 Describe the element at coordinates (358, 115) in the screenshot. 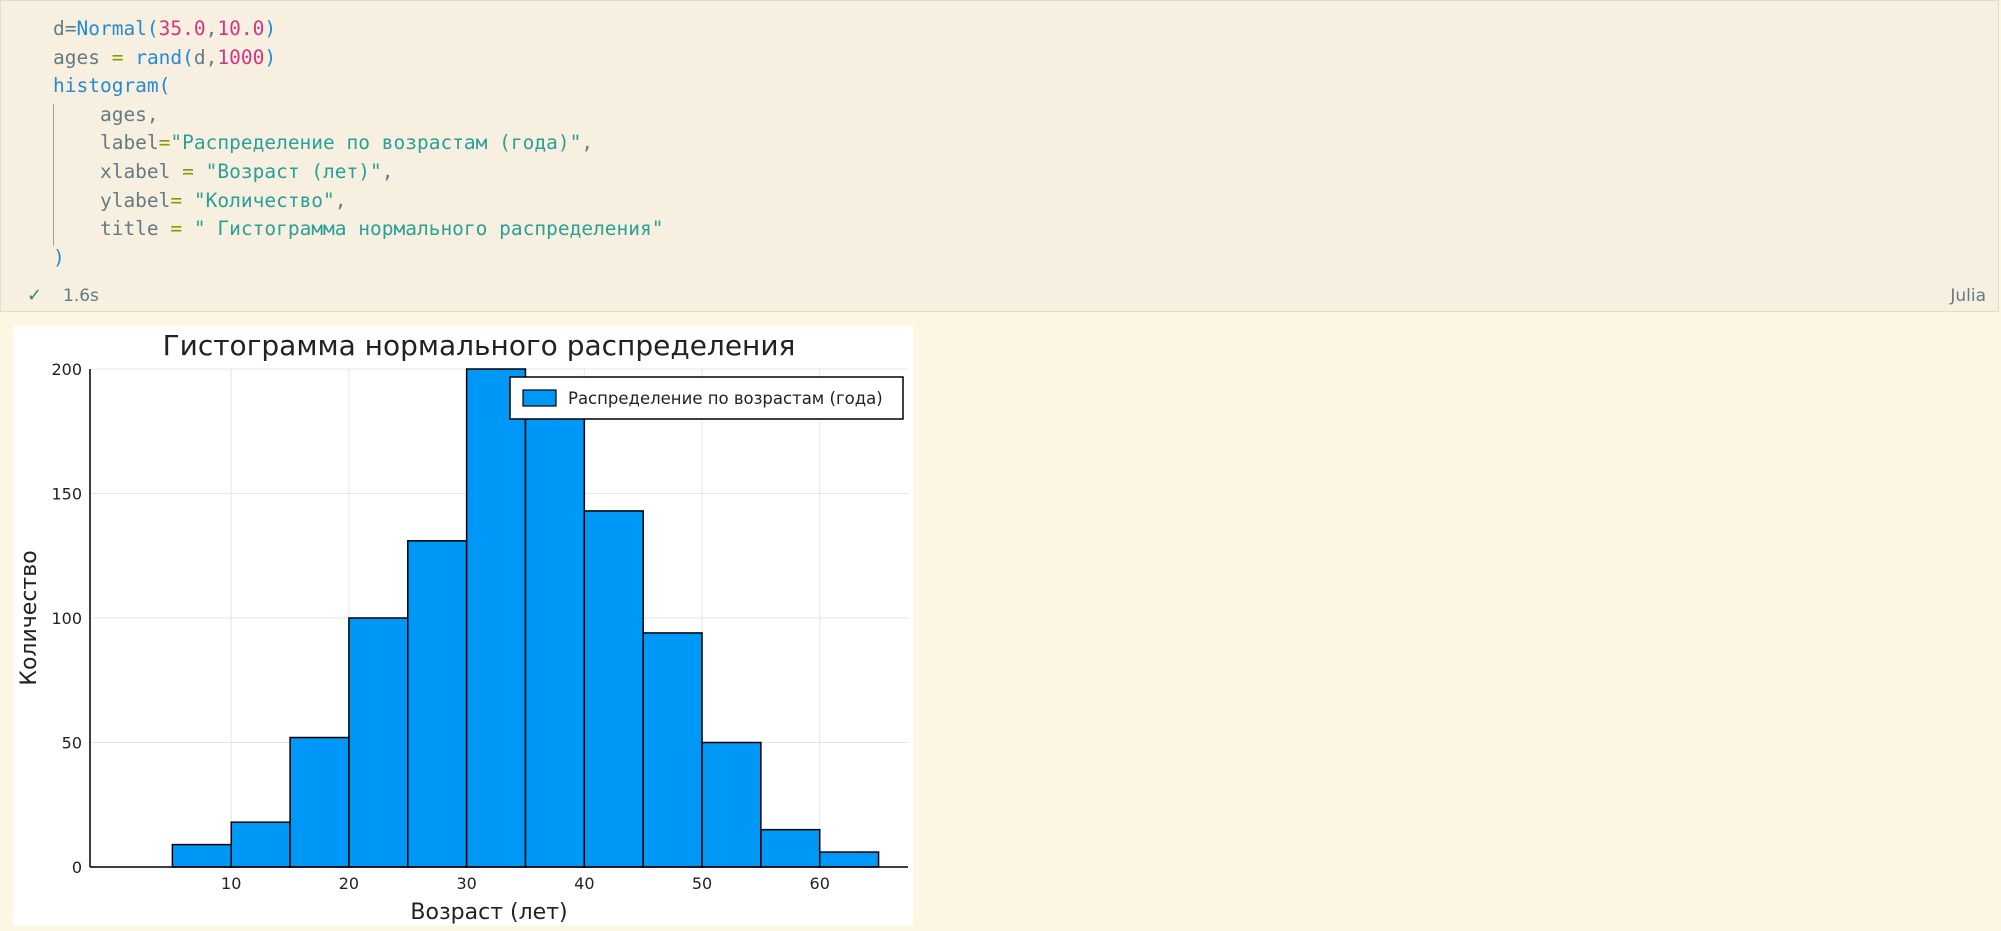

I see `code-line: ages,` at that location.